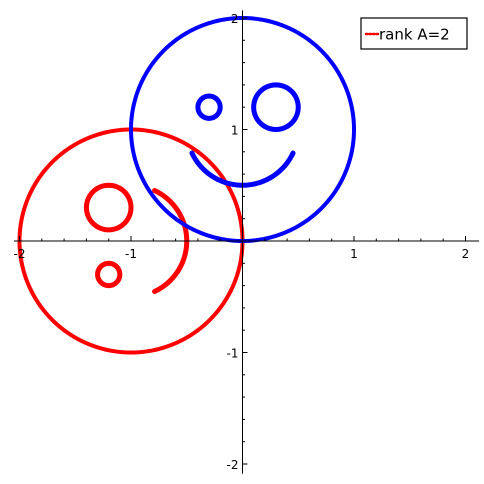 Image resolution: width=484 pixels, height=484 pixels. I want to click on x-tick-label: 2, so click(466, 254).